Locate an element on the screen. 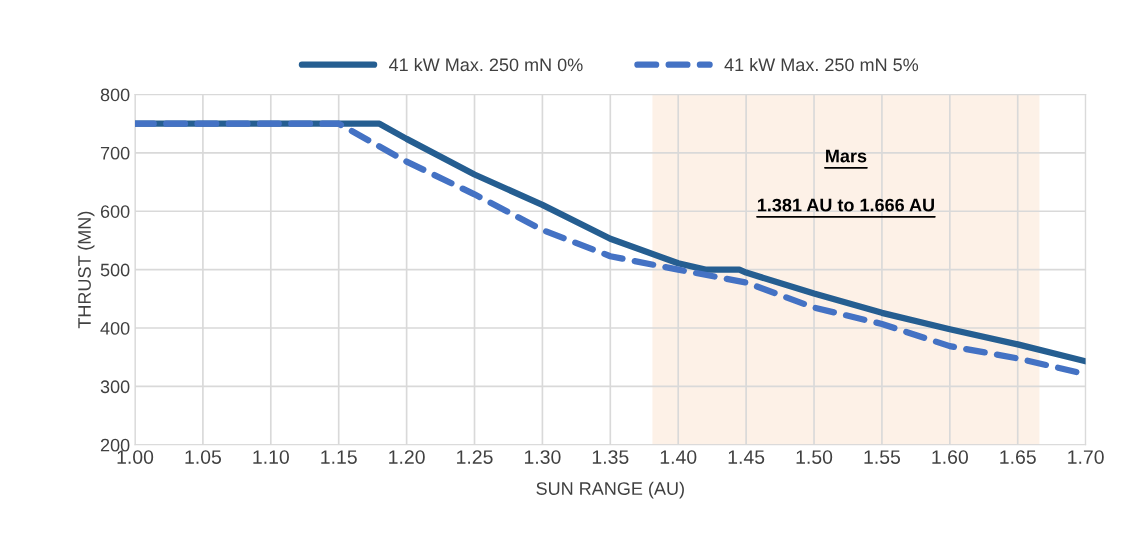 This screenshot has height=556, width=1125. x-axis-title: SUN RANGE (AU) is located at coordinates (610, 490).